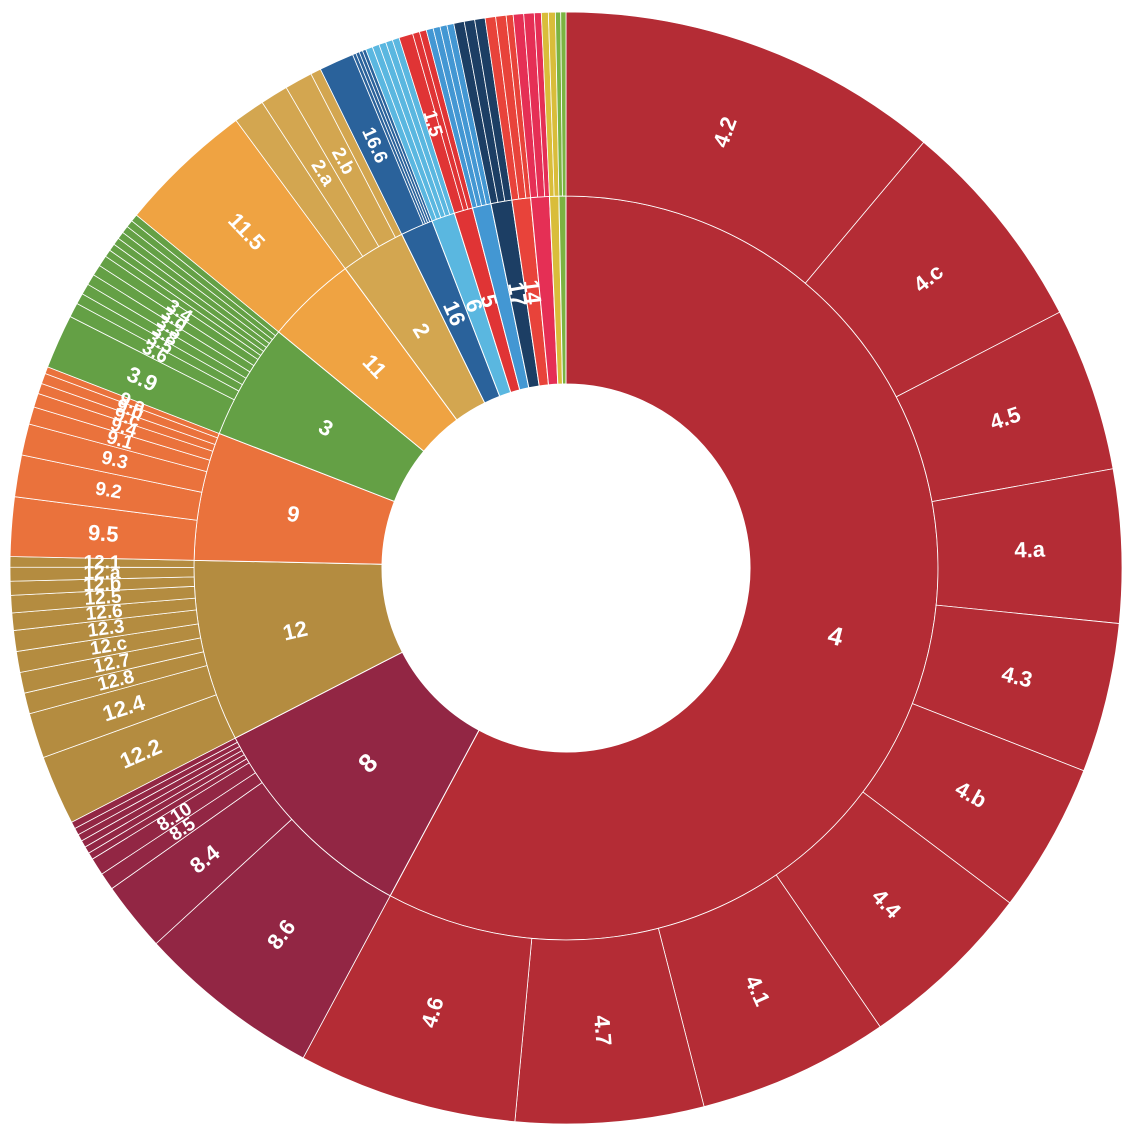 The height and width of the screenshot is (1141, 1132). What do you see at coordinates (102, 585) in the screenshot?
I see `outer-label-12-b: 12.b` at bounding box center [102, 585].